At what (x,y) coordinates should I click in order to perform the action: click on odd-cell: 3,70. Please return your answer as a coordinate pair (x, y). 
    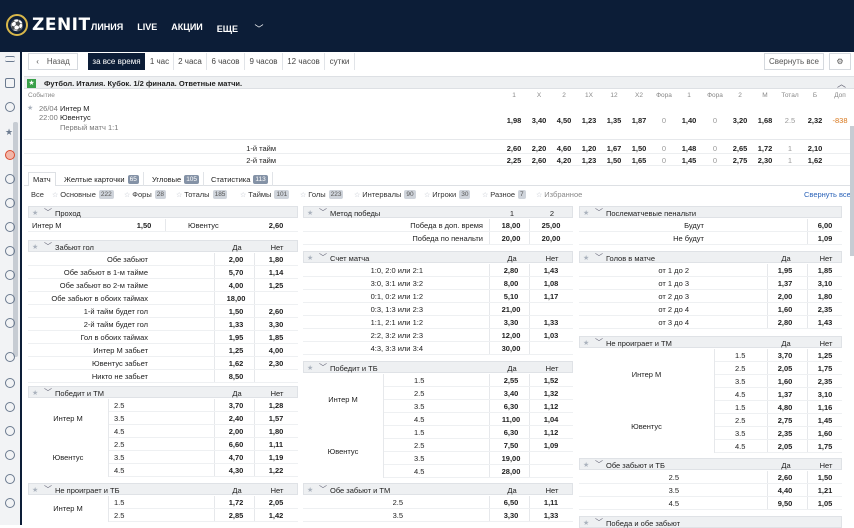
    Looking at the image, I should click on (236, 405).